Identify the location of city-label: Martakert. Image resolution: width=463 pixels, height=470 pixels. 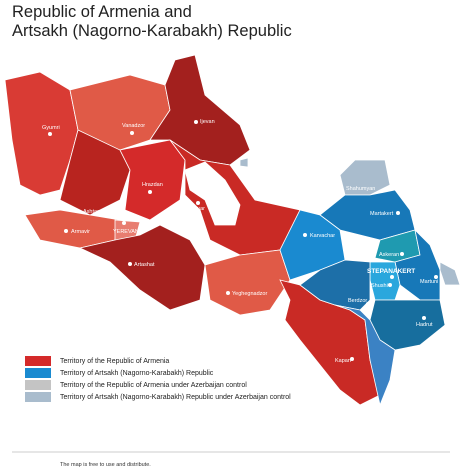
(382, 214).